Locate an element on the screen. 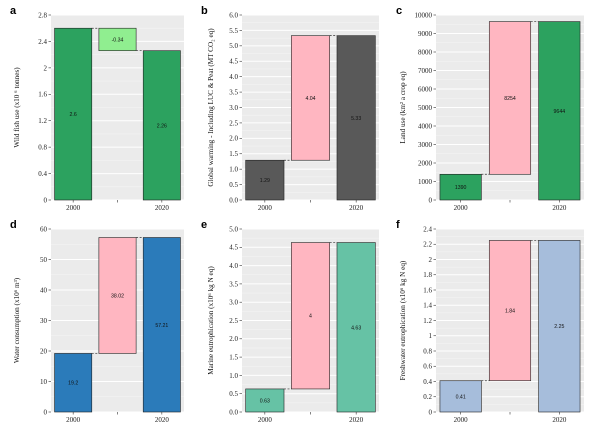 The image size is (601, 426). bar-value-label: 2.26 is located at coordinates (162, 126).